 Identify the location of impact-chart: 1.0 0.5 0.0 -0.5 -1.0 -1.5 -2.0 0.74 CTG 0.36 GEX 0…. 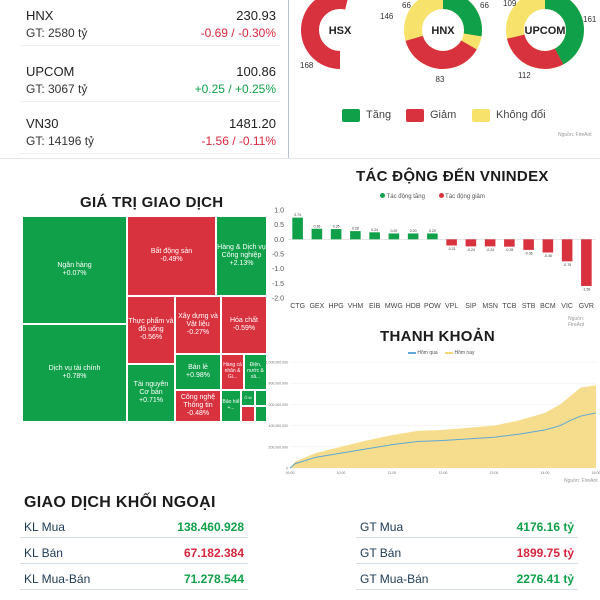
(434, 259).